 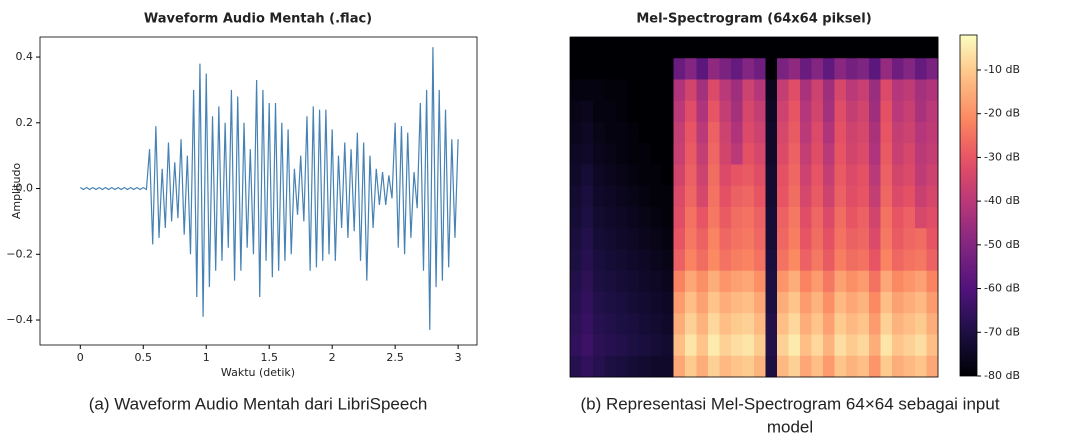 I want to click on y-tick-label: −0.2, so click(x=19, y=253).